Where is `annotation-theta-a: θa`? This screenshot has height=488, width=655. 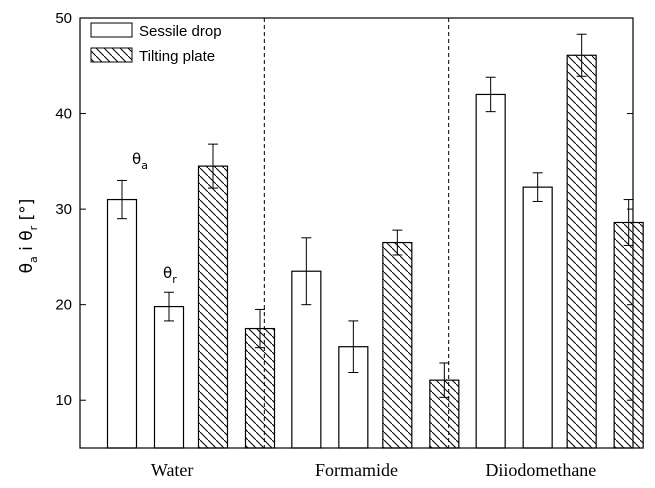 annotation-theta-a: θa is located at coordinates (140, 161).